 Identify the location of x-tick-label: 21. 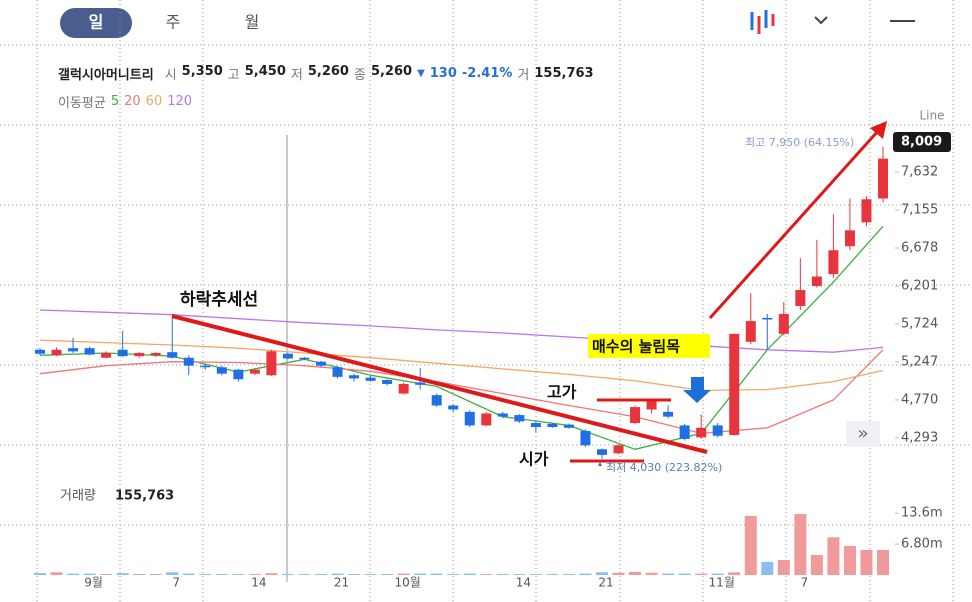
(605, 583).